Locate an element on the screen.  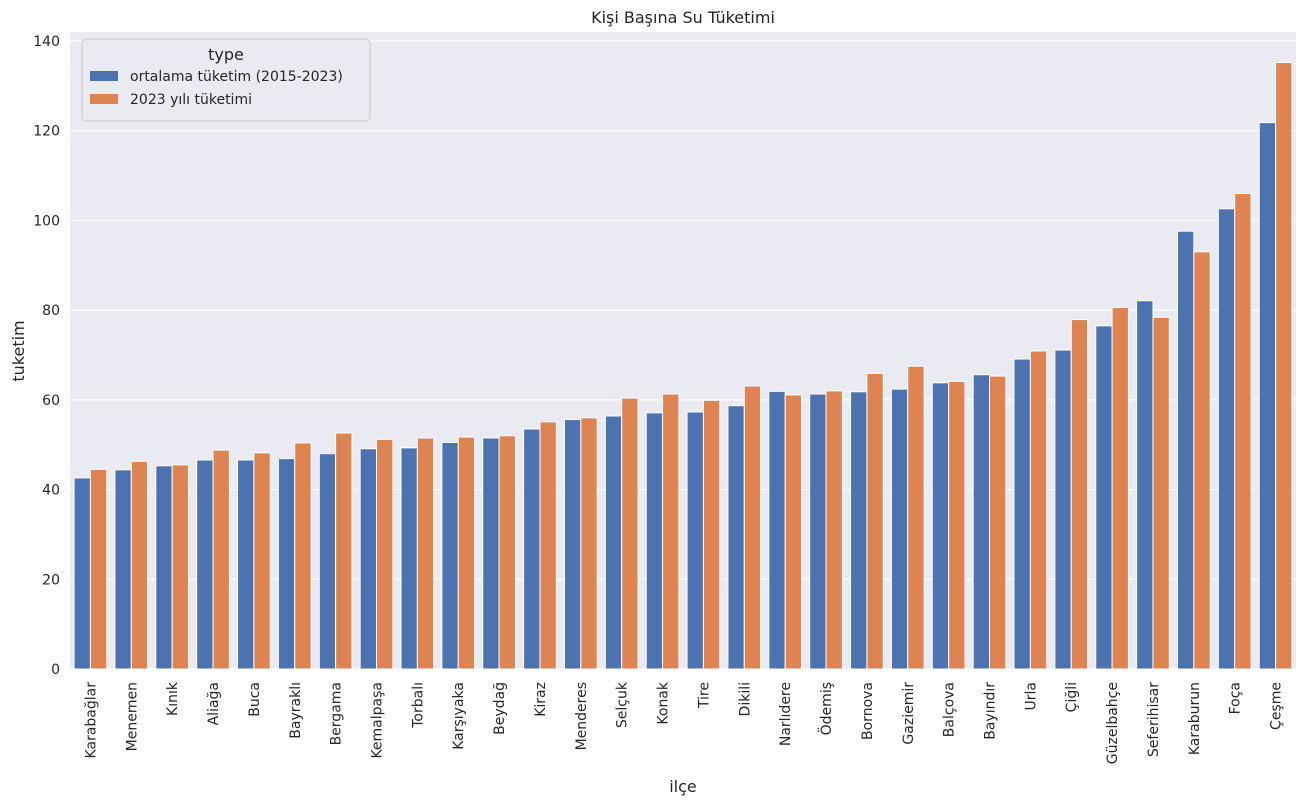
x-tick-label: Konak is located at coordinates (664, 703).